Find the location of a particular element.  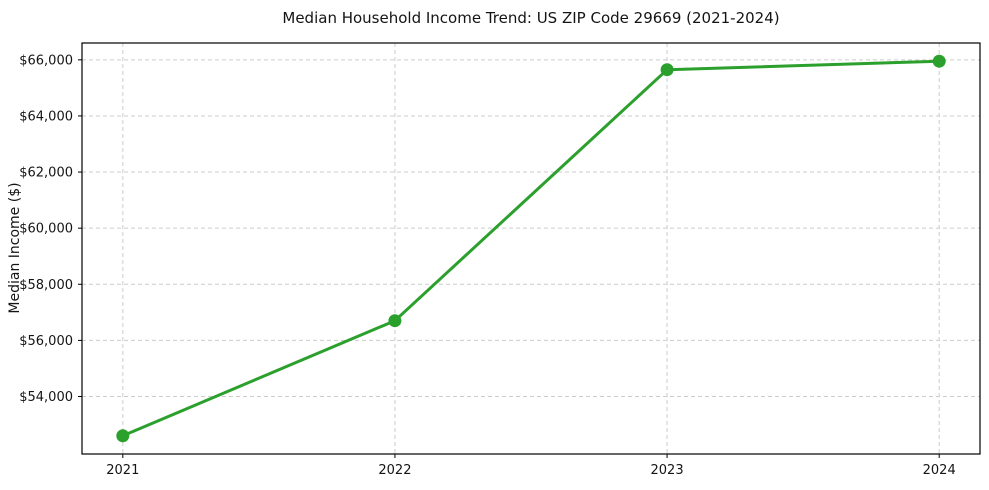

y-tick-label: $62,000 is located at coordinates (46, 173).